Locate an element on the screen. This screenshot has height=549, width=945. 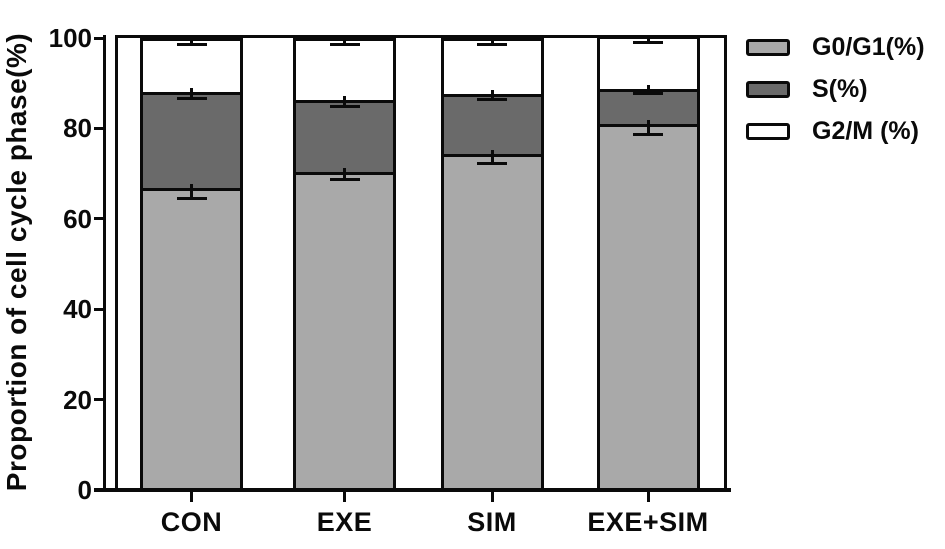
x-tick-label: CON is located at coordinates (191, 522).